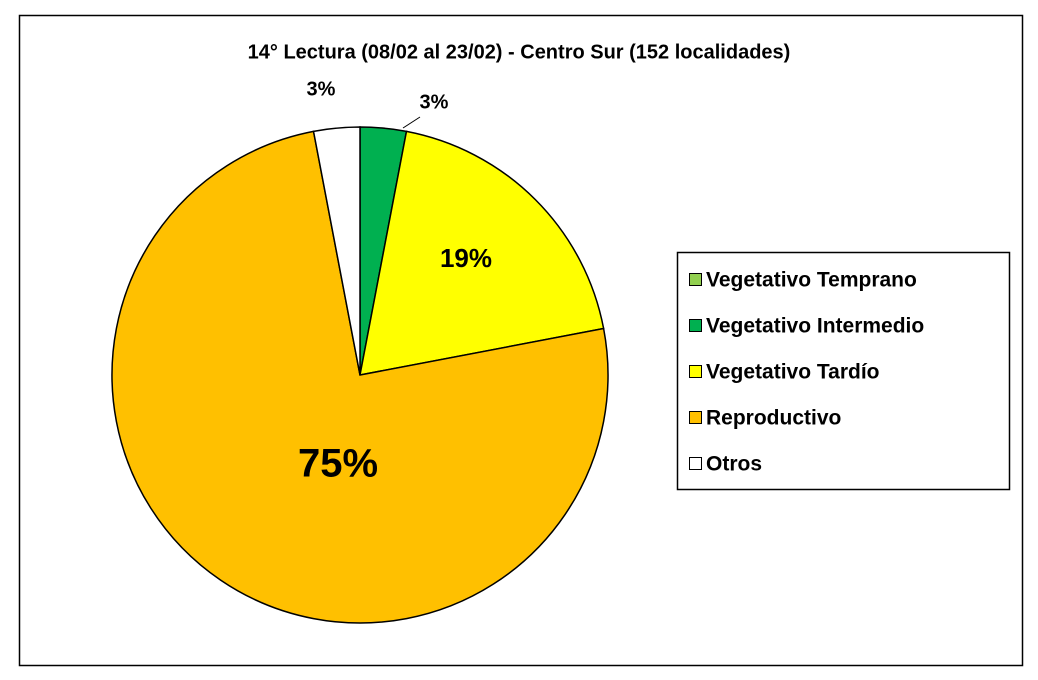 The height and width of the screenshot is (680, 1038). What do you see at coordinates (466, 258) in the screenshot?
I see `data-label: 19%` at bounding box center [466, 258].